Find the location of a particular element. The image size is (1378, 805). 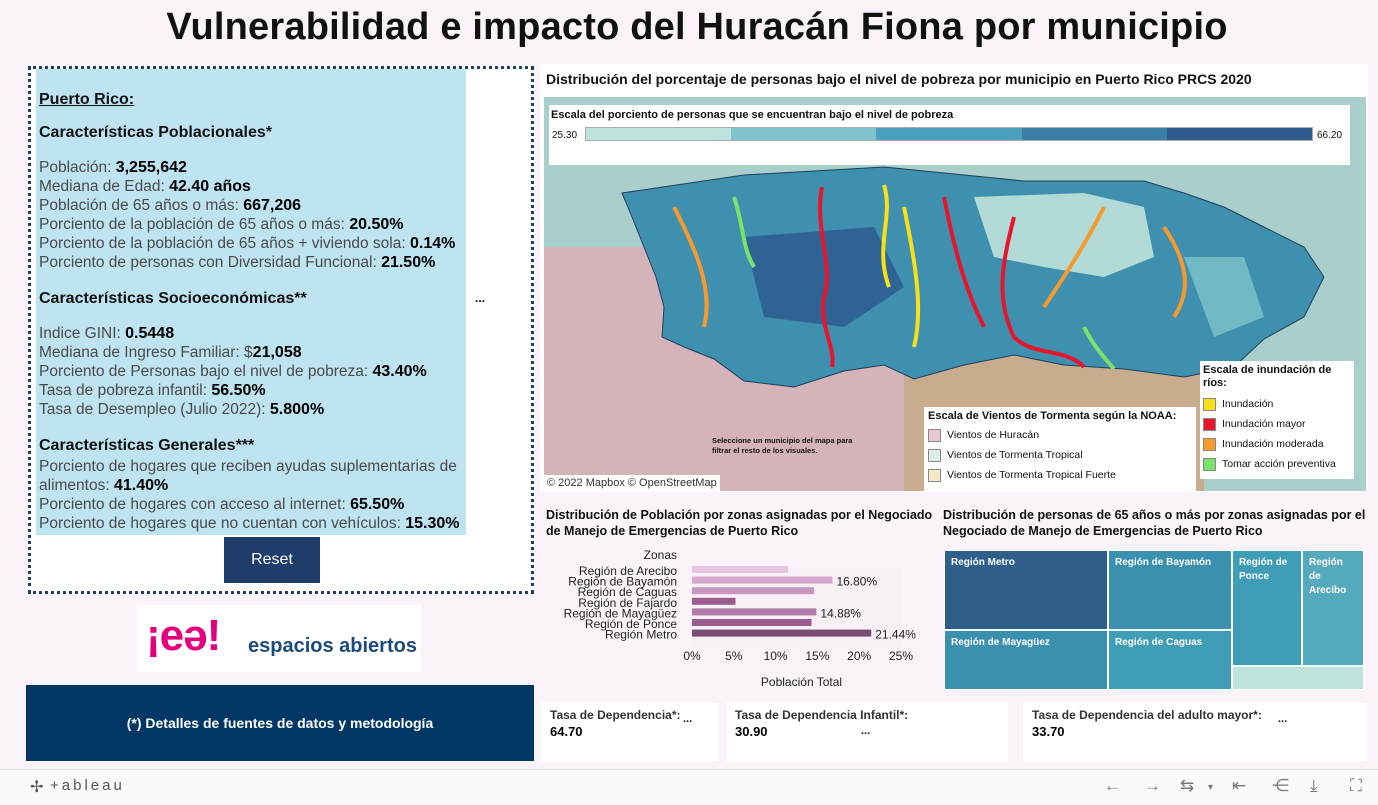

info-line: Tasa de pobreza infantil: 56.50% is located at coordinates (249, 390).